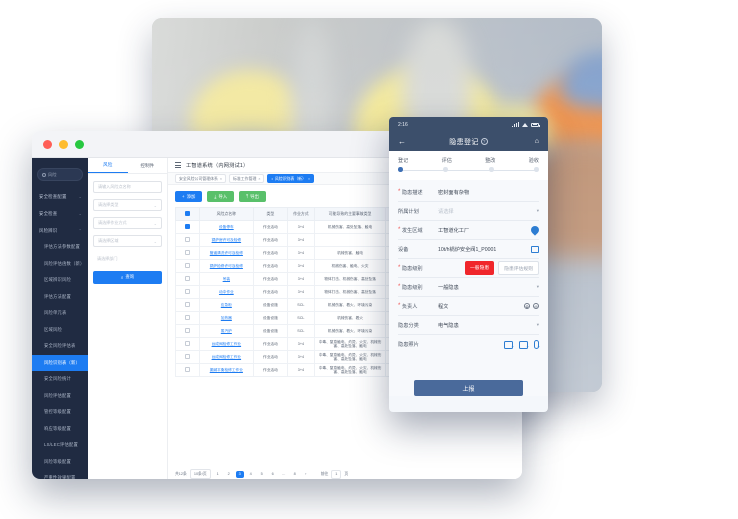 The height and width of the screenshot is (519, 738). What do you see at coordinates (535, 230) in the screenshot?
I see `location-pin-icon` at bounding box center [535, 230].